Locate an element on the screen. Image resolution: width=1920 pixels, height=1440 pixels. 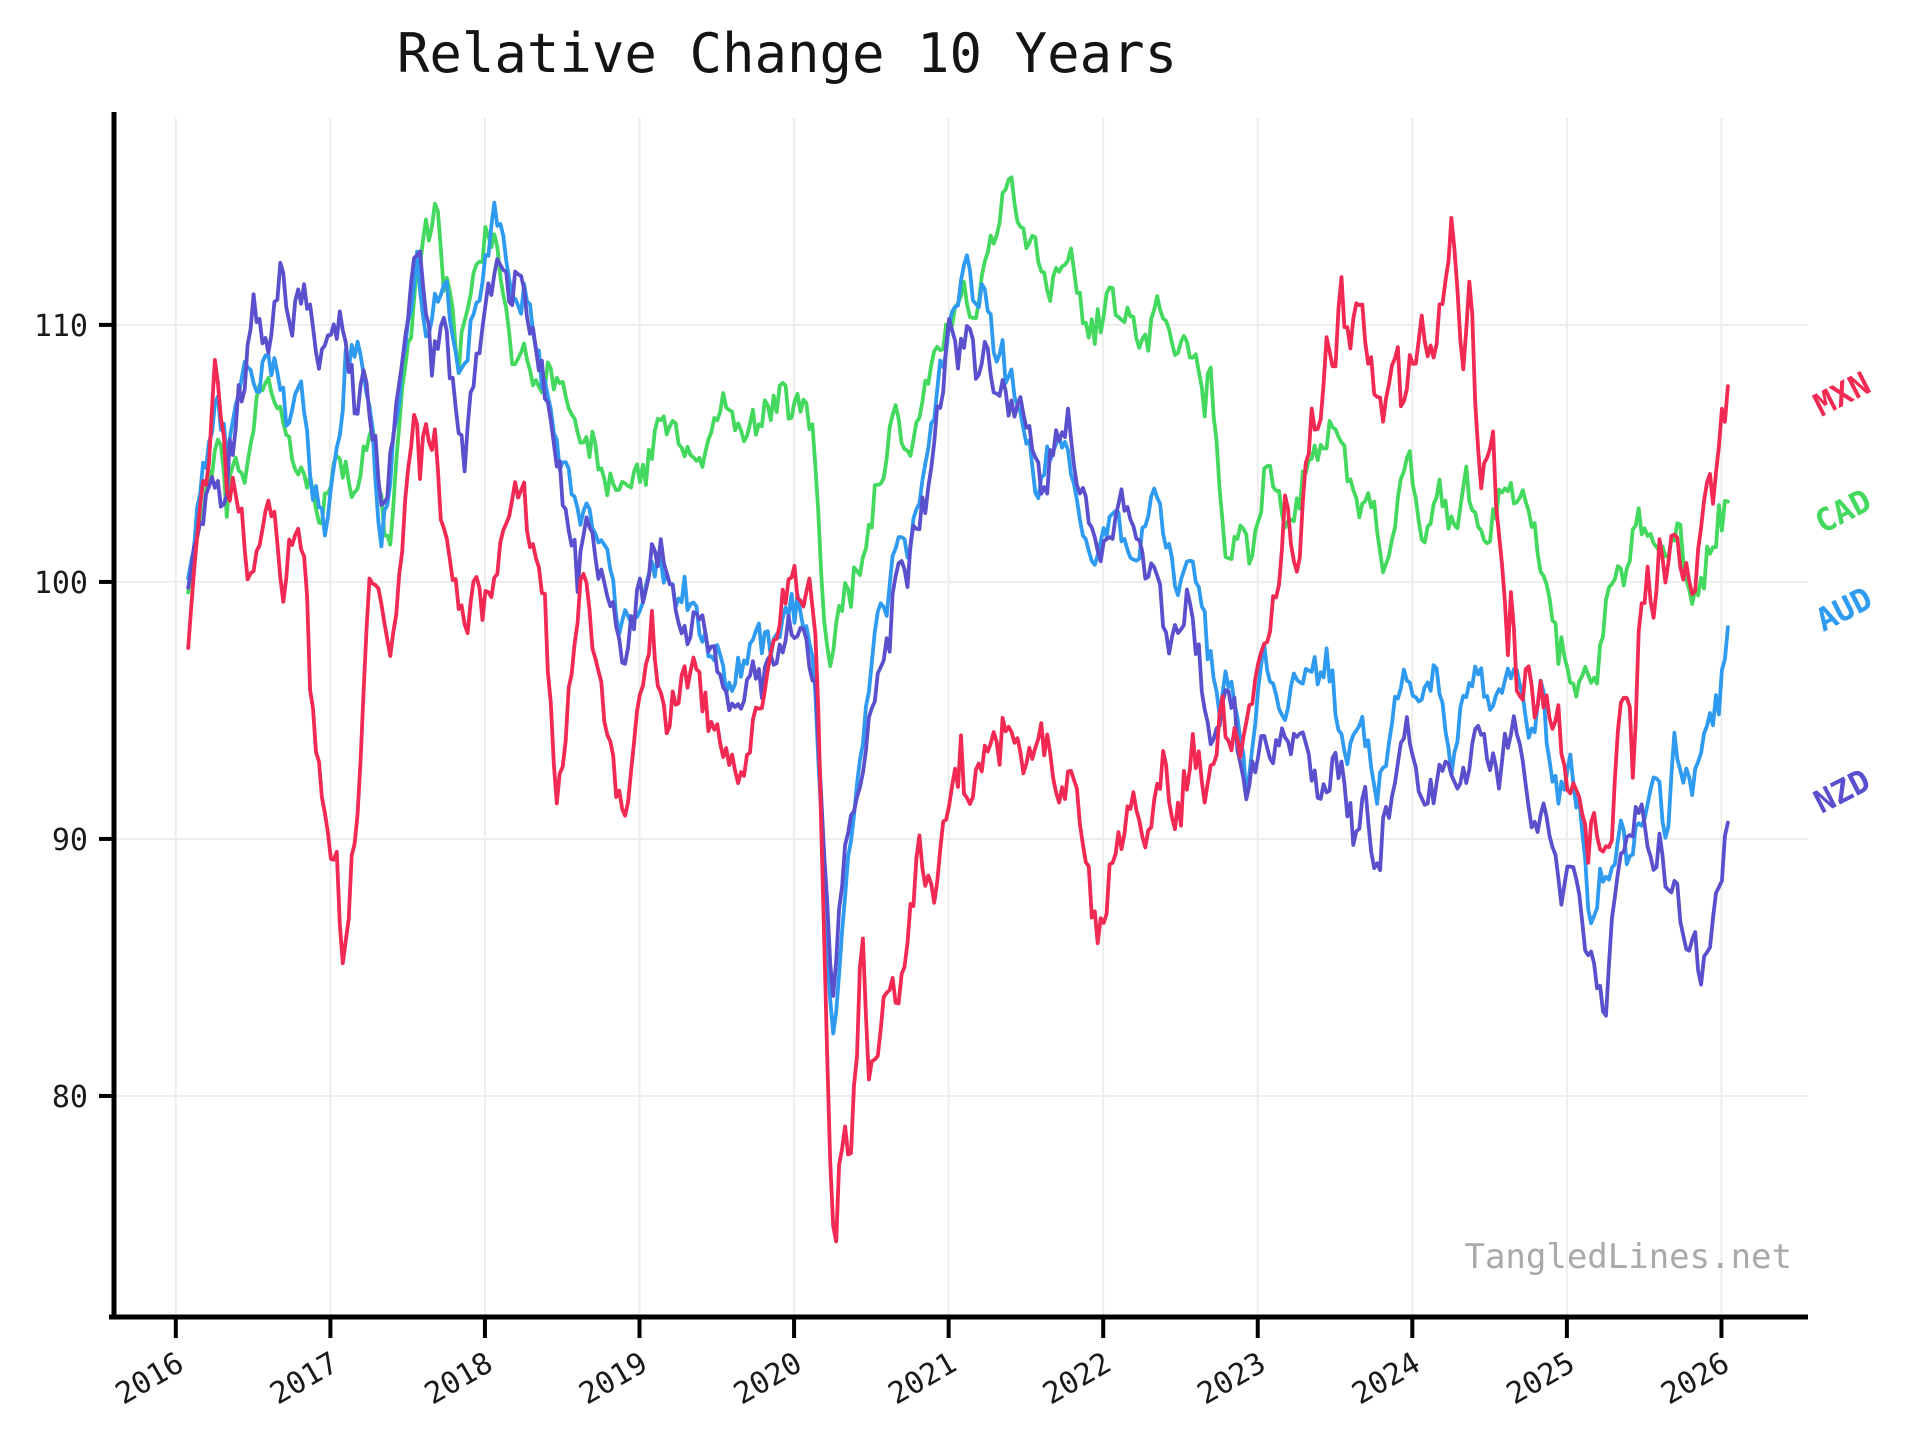
legend: MXN CAD AUD NZD is located at coordinates (1843, 592).